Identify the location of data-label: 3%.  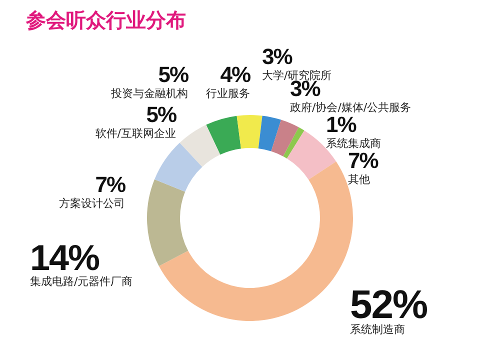
(277, 56).